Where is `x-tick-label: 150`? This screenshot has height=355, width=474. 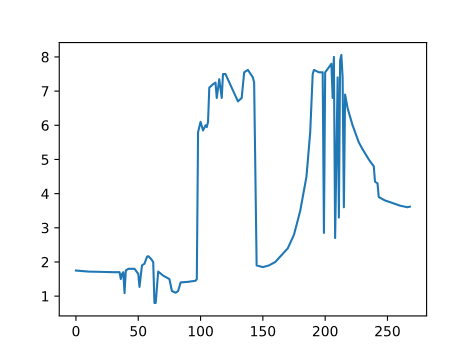 x-tick-label: 150 is located at coordinates (263, 331).